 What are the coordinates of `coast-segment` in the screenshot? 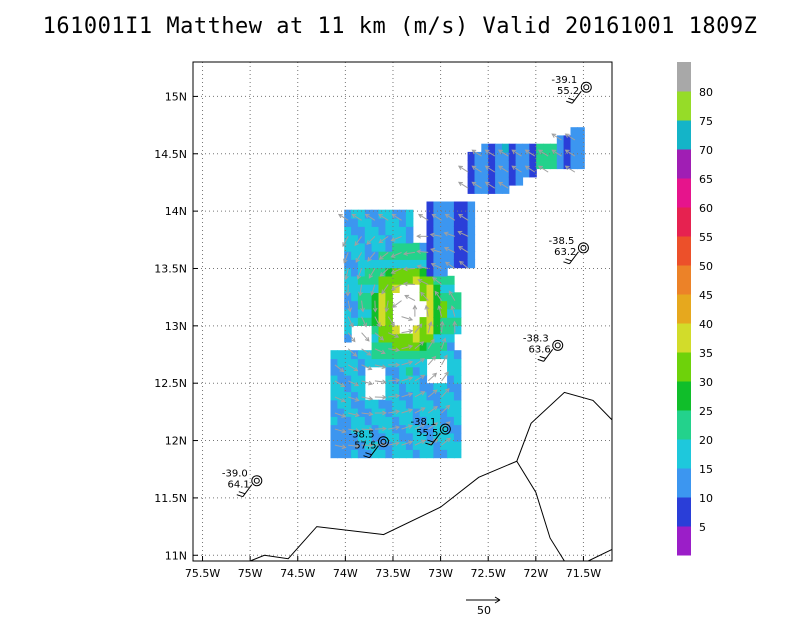 It's located at (430, 476).